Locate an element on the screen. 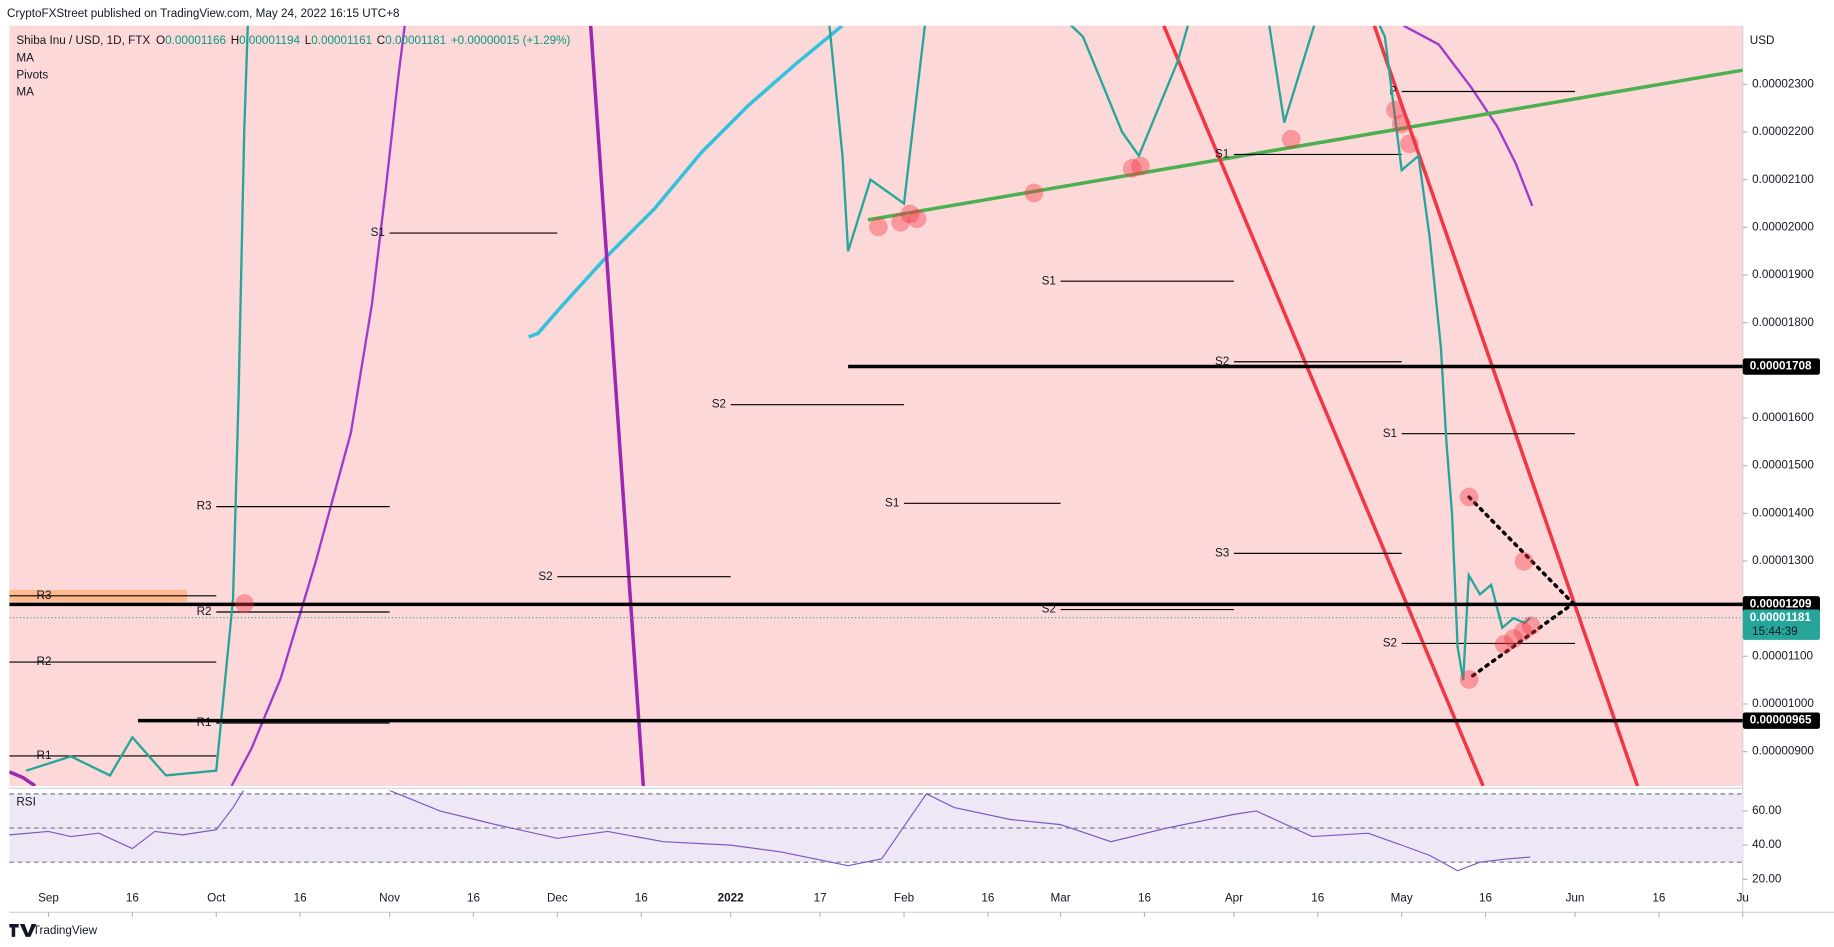 The image size is (1834, 947). x-tick-label: Feb is located at coordinates (904, 897).